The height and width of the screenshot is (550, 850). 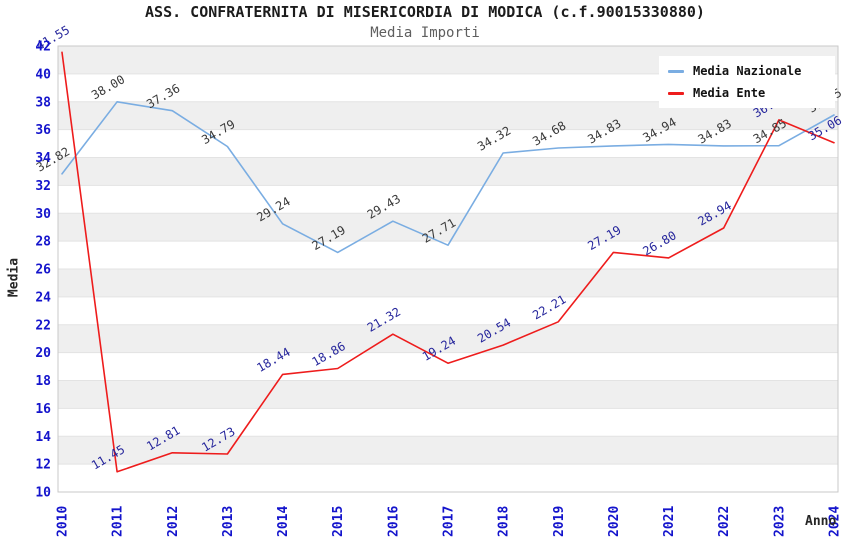 I want to click on y-tick-label: 10, so click(x=43, y=493).